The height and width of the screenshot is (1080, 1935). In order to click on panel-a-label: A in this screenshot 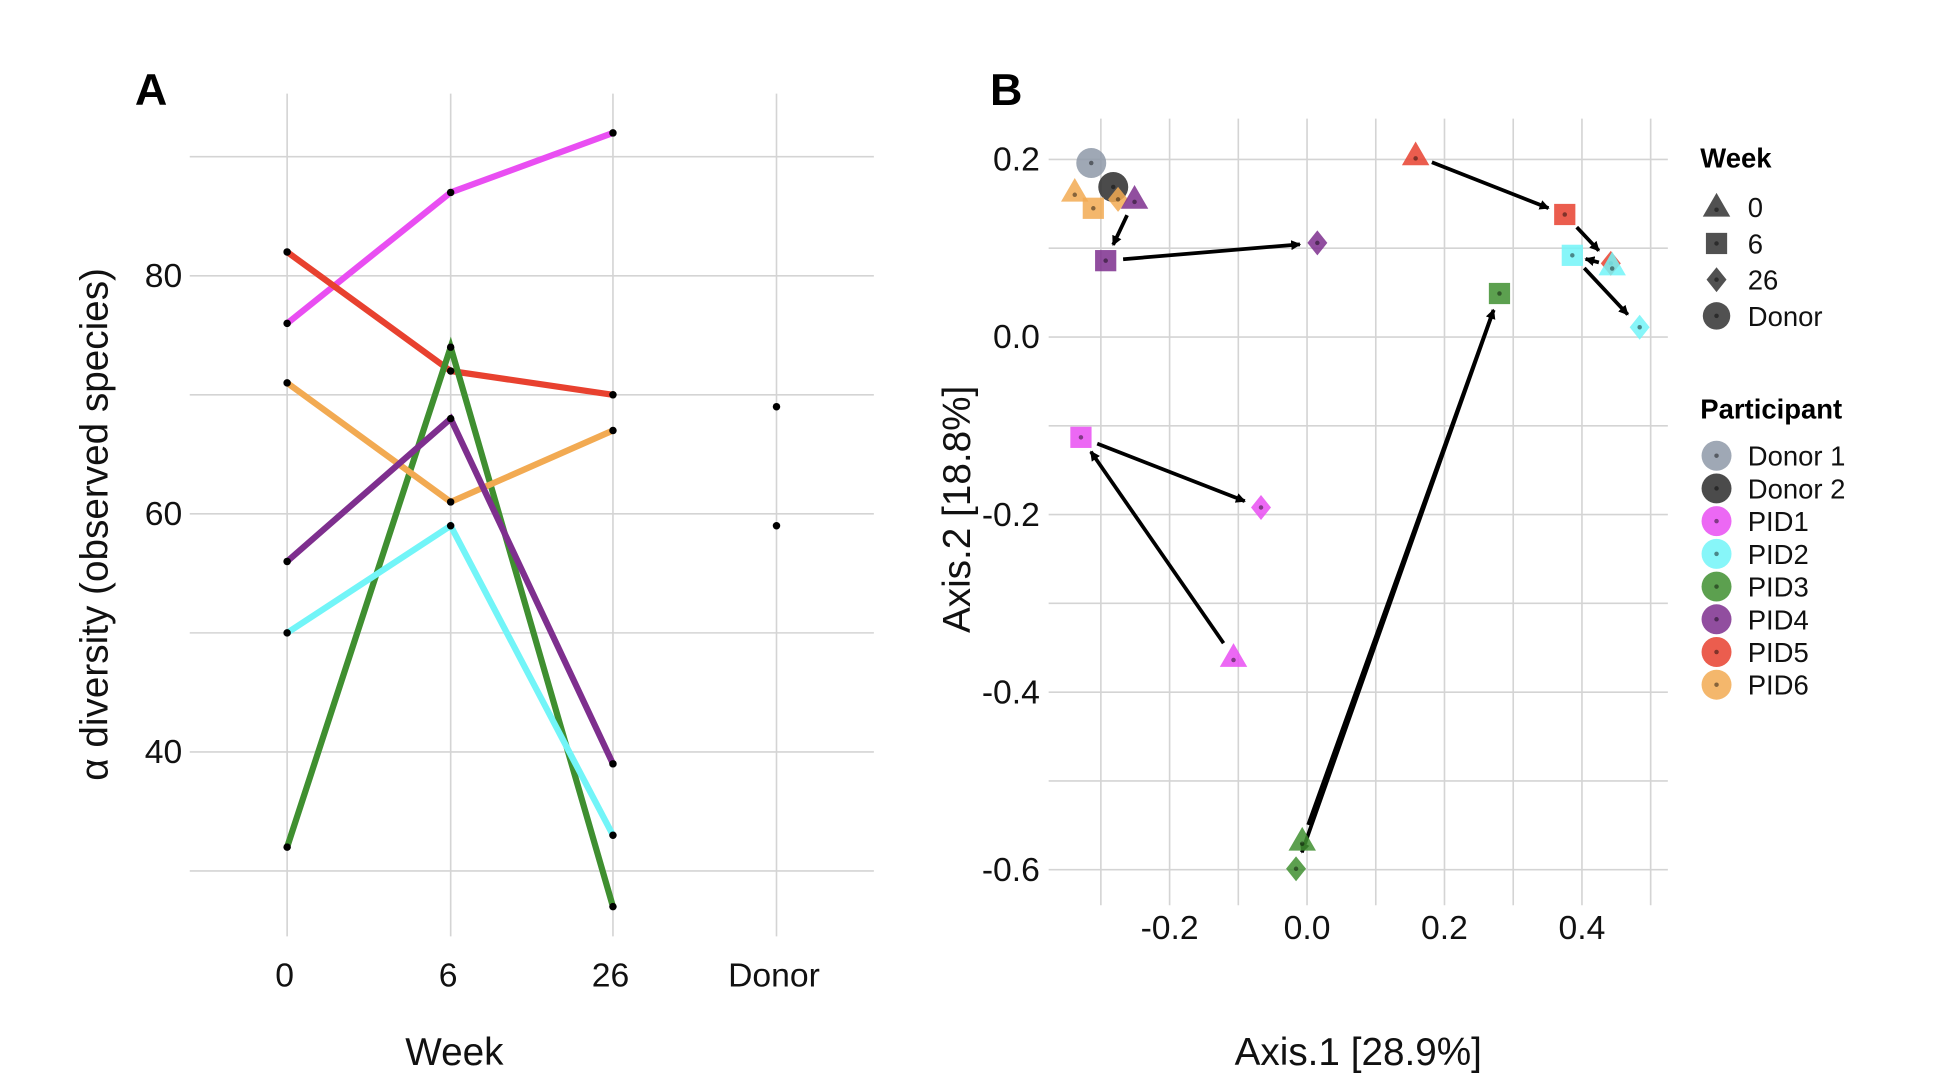, I will do `click(151, 89)`.